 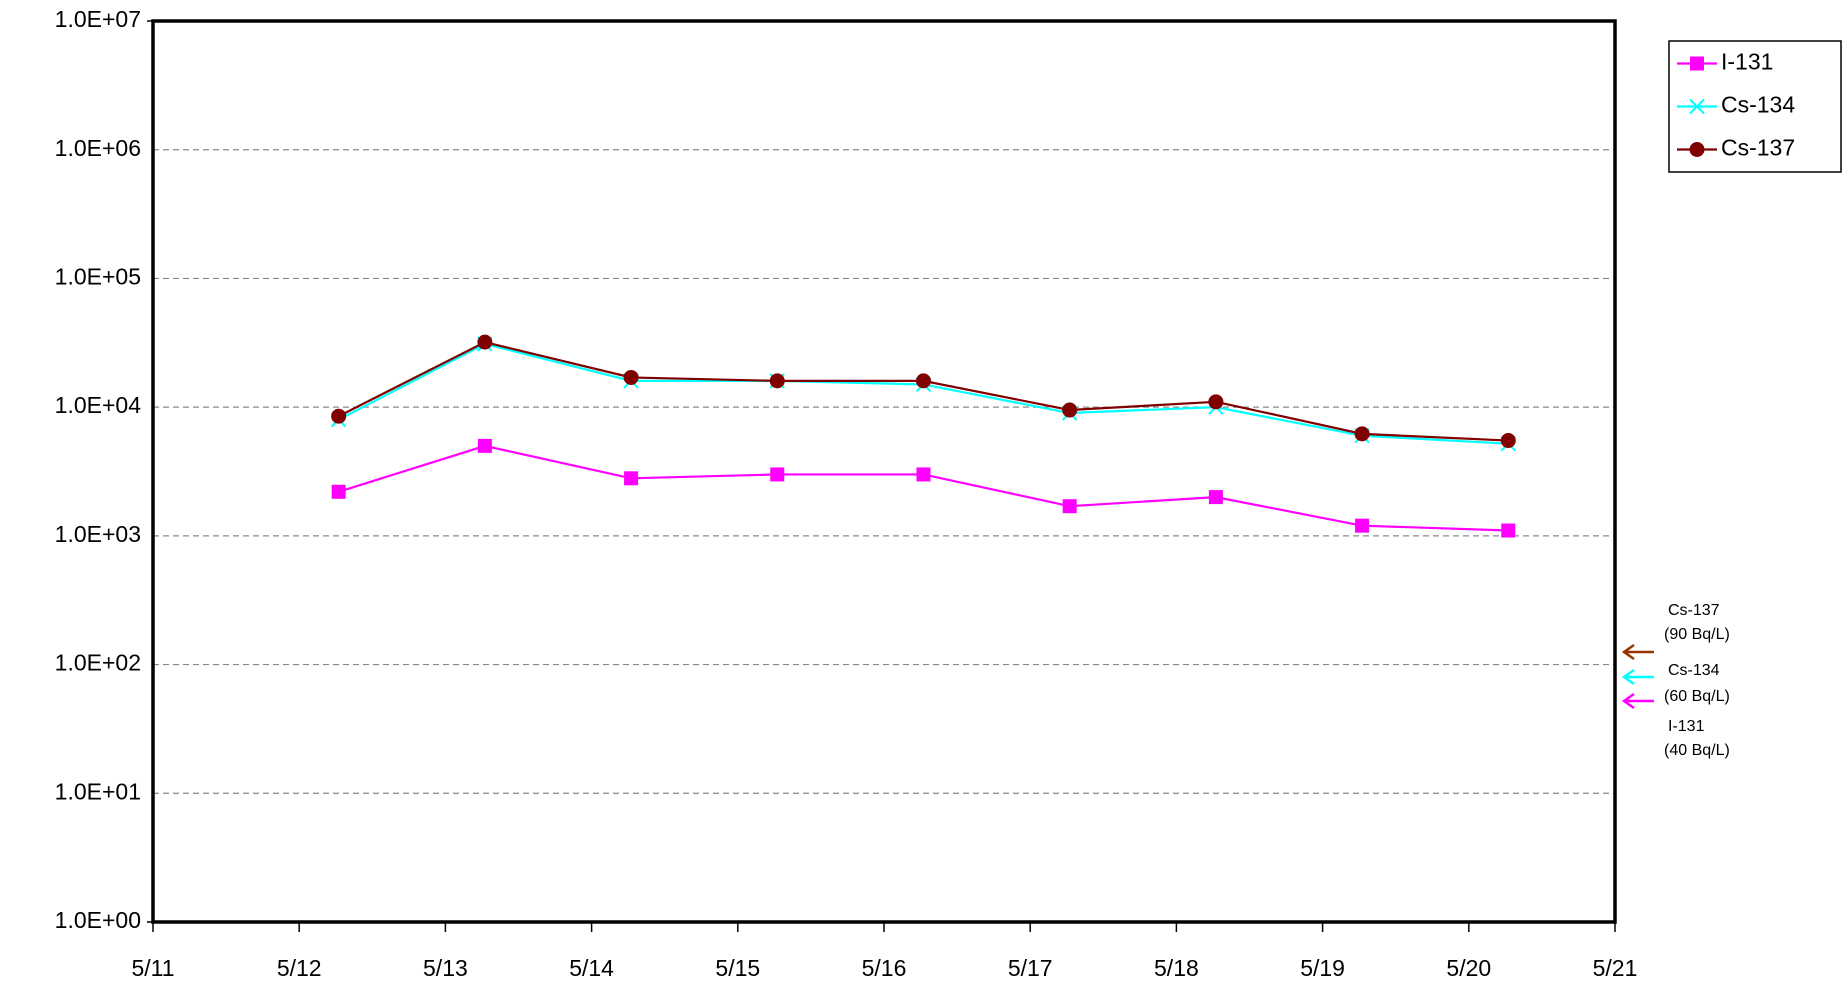 I want to click on x-tick-label: 5/11, so click(x=152, y=968).